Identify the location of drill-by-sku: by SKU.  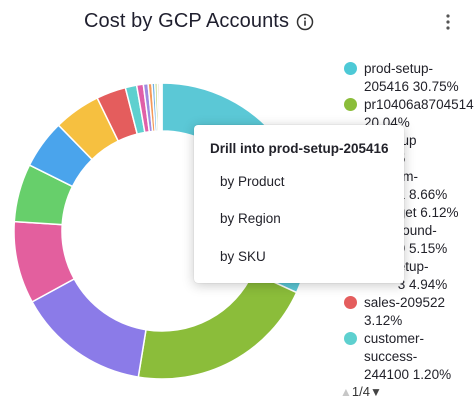
(243, 256).